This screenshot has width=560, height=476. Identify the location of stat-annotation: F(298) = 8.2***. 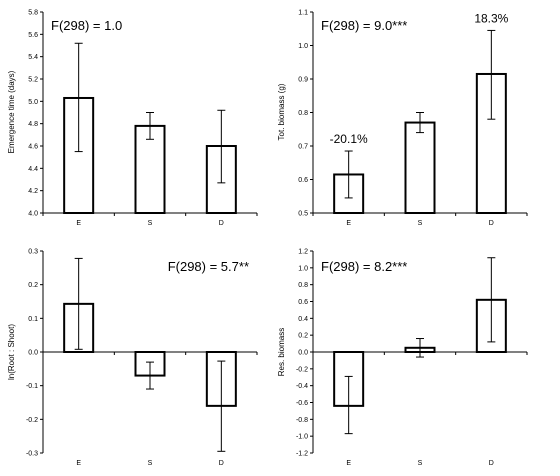
(364, 266).